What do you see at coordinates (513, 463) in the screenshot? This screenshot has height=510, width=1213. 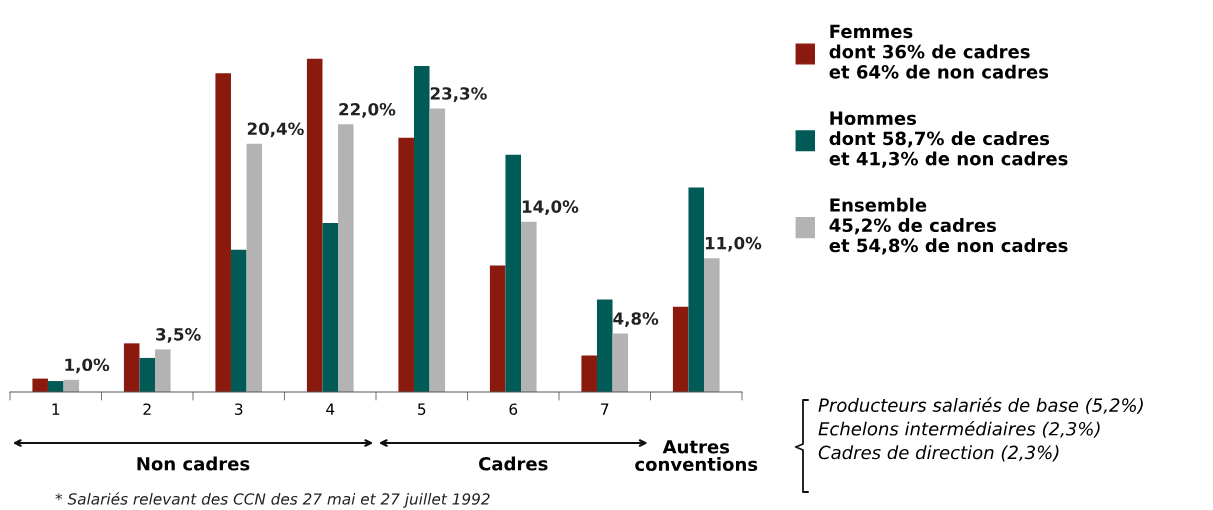 I see `text: Cadres` at bounding box center [513, 463].